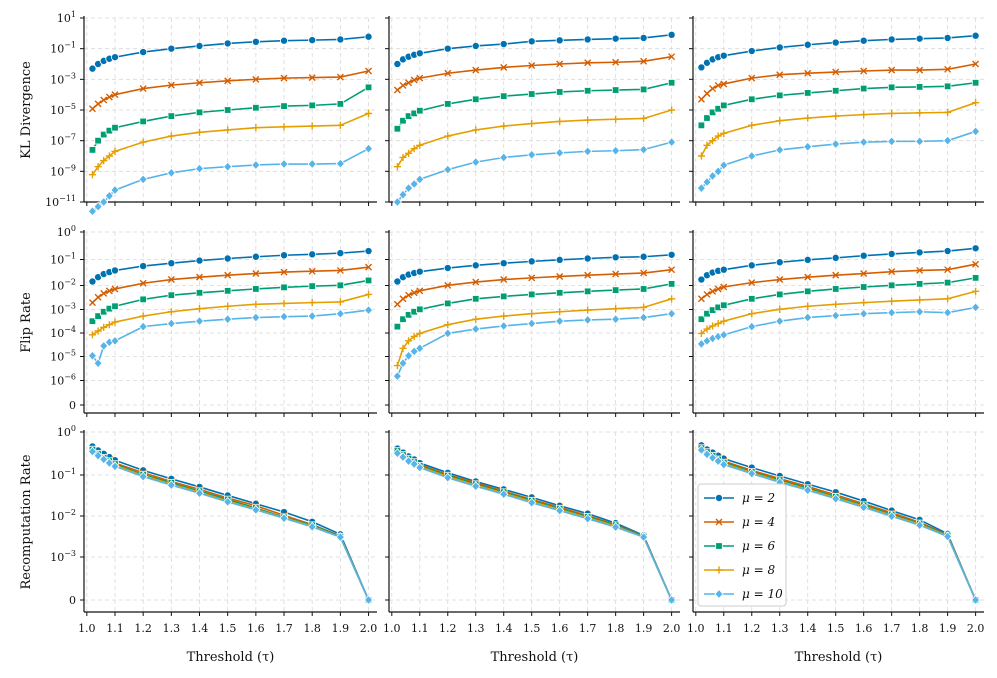 Image resolution: width=997 pixels, height=678 pixels. Describe the element at coordinates (780, 628) in the screenshot. I see `x-tick-label: 1.3` at that location.